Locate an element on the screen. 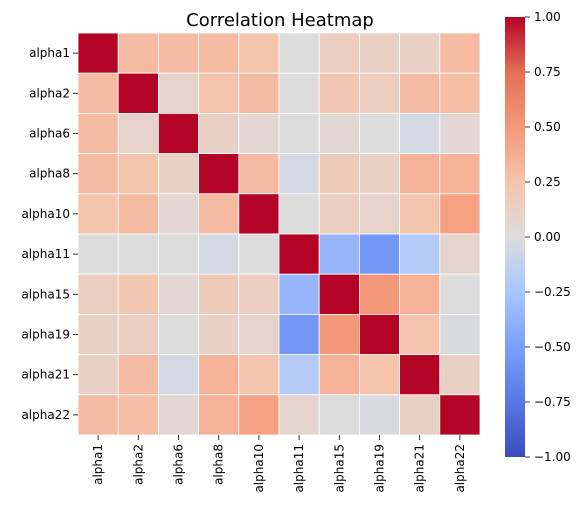  colorbar-tick-label: −0.75 is located at coordinates (552, 402).